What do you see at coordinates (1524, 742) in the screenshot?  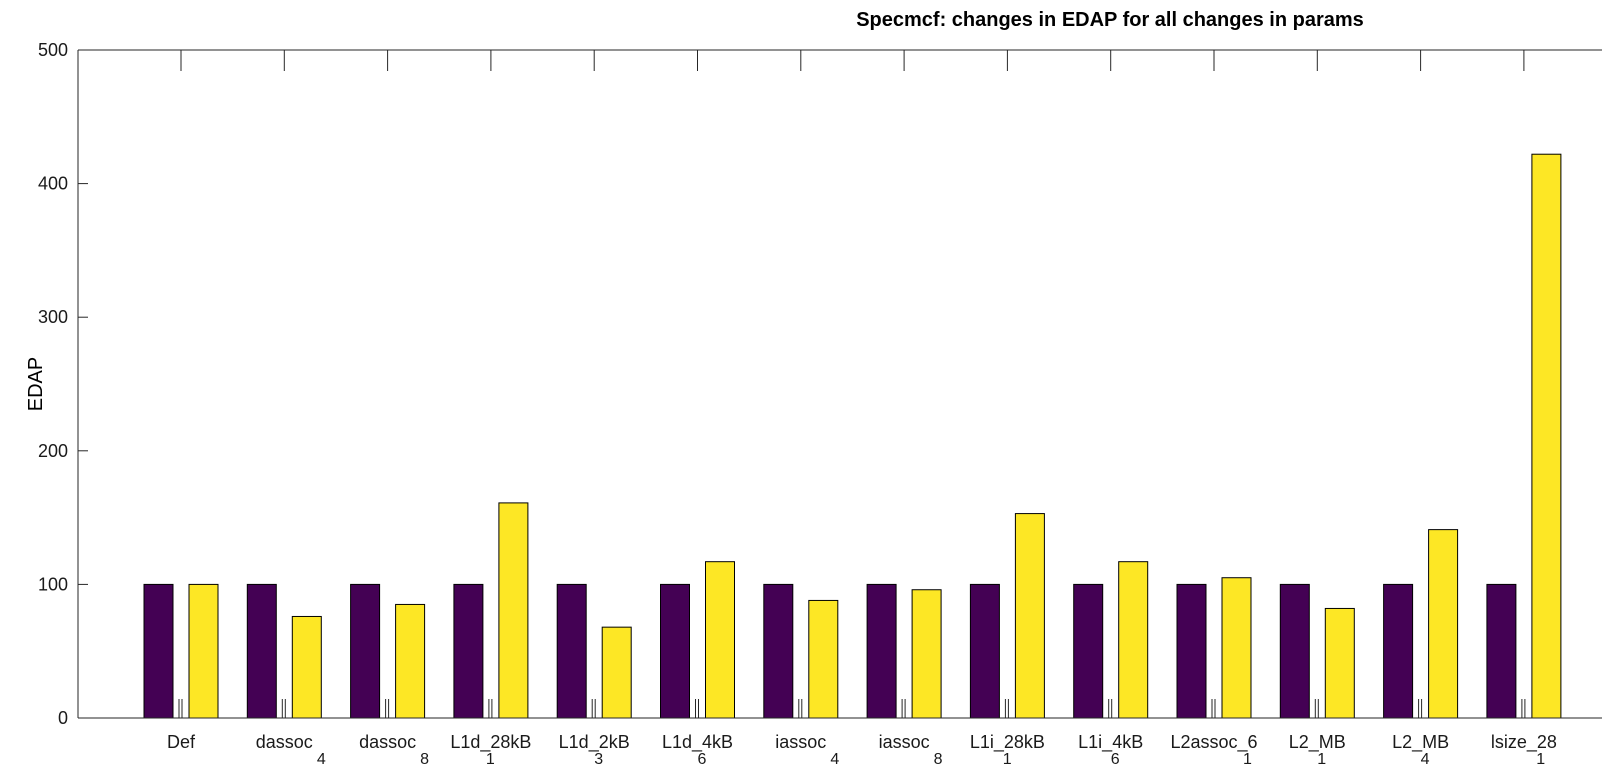 I see `x-tick-label: lsize_28` at bounding box center [1524, 742].